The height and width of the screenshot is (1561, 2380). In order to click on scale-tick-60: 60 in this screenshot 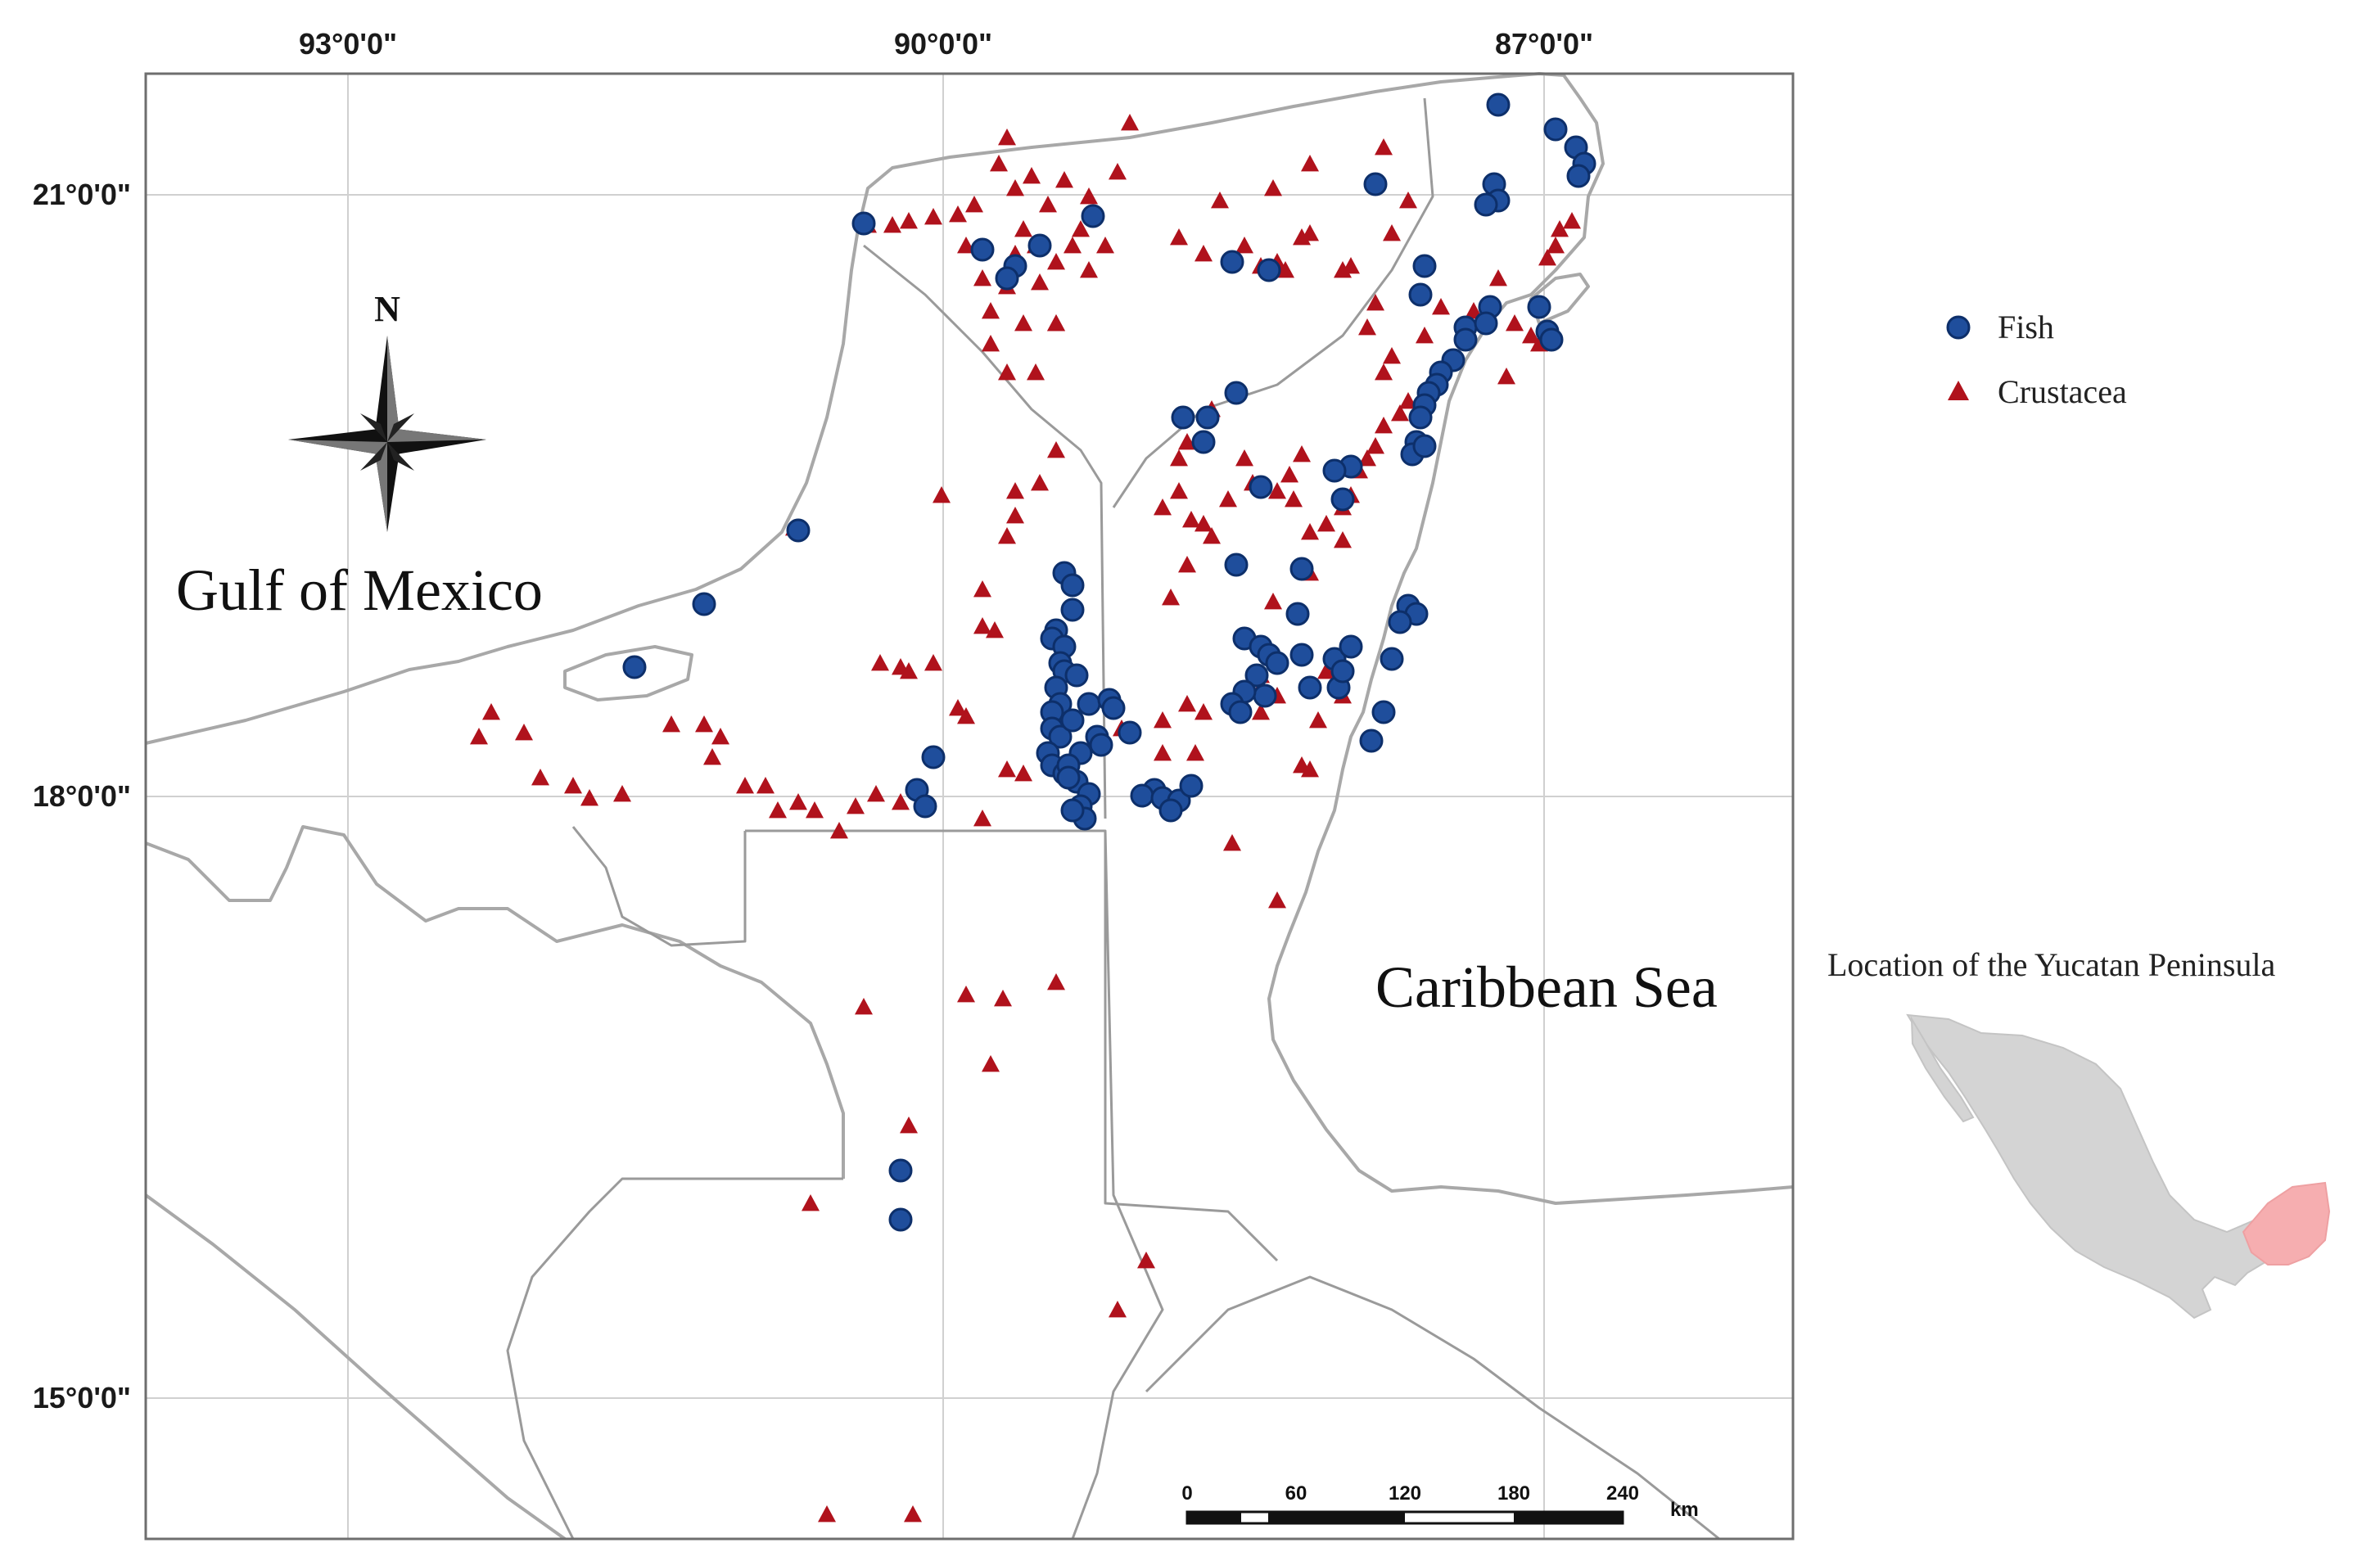, I will do `click(1296, 1493)`.